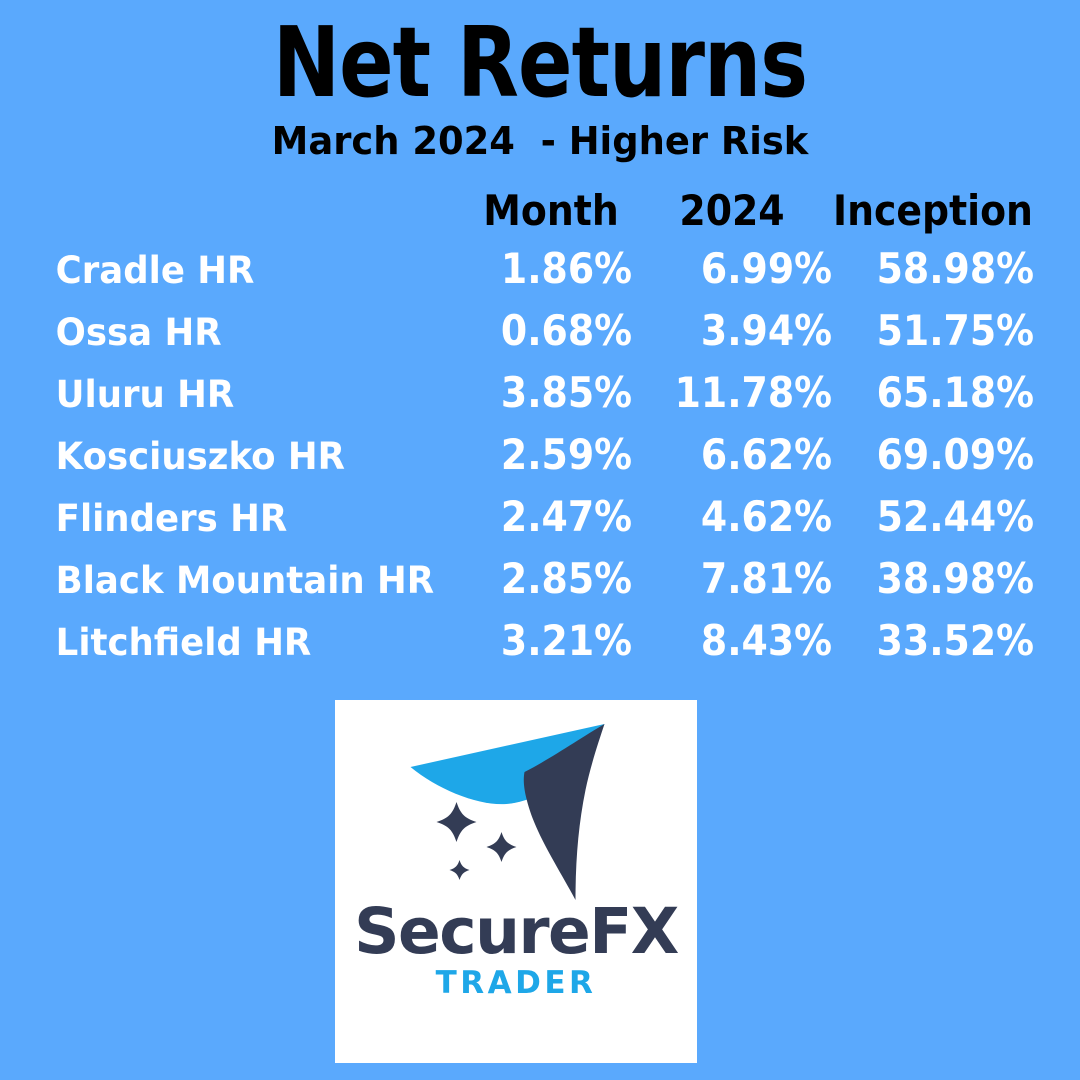 The width and height of the screenshot is (1080, 1080). I want to click on row-value-month: 3.85%, so click(566, 392).